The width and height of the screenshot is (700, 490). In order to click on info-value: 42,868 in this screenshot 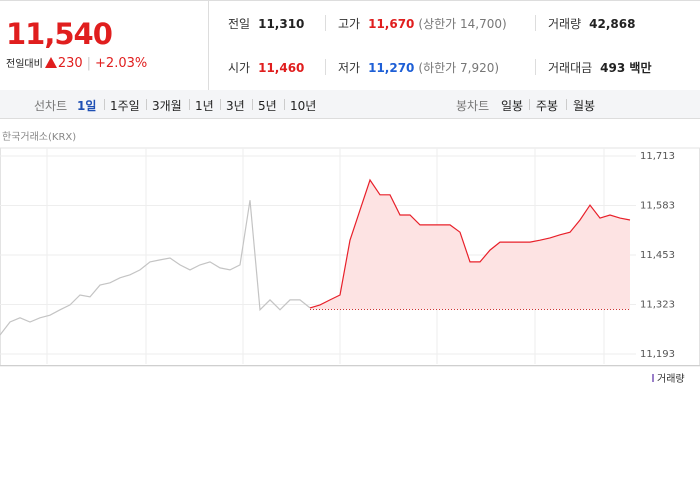, I will do `click(612, 24)`.